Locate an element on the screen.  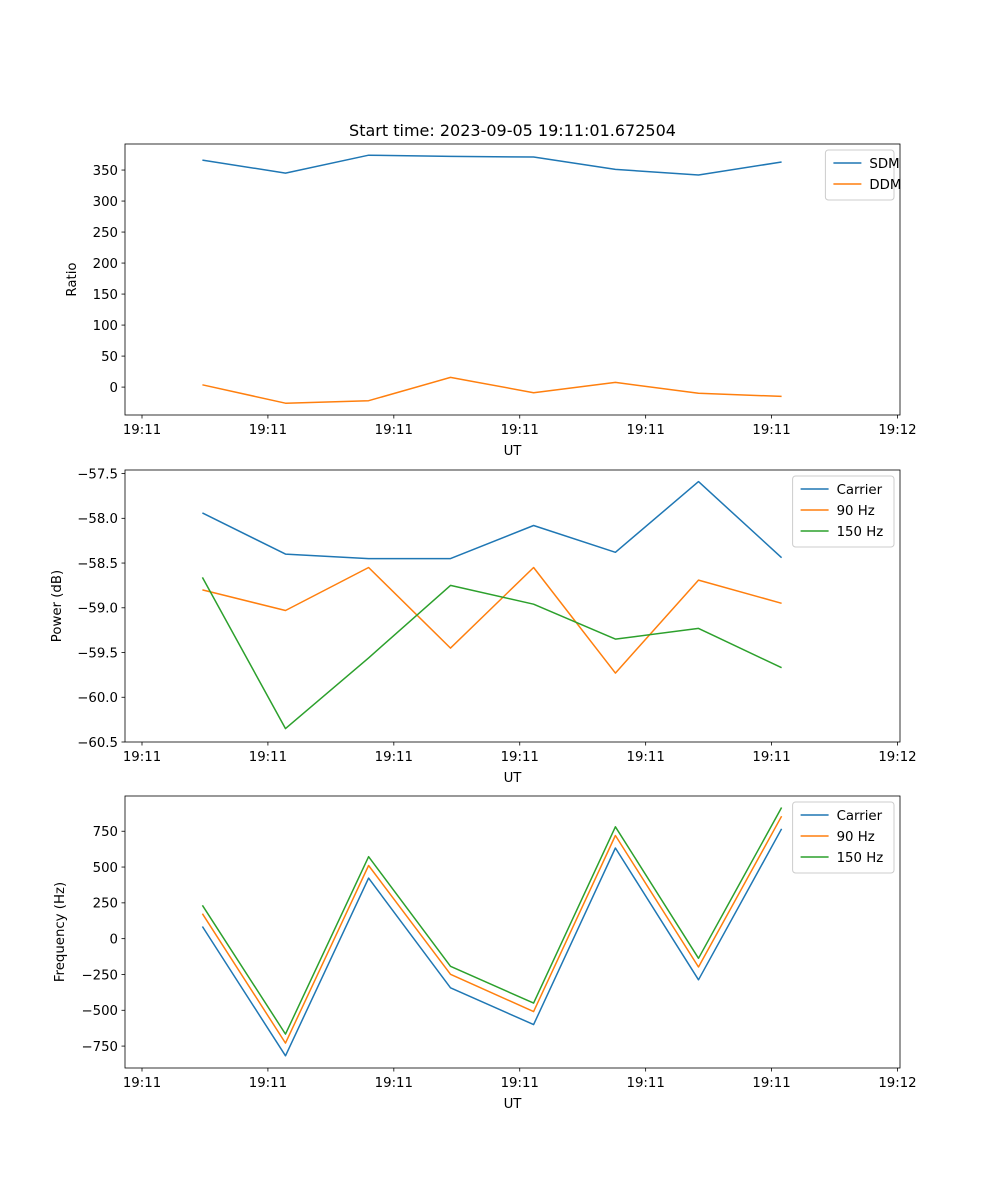
legend: SDM DDM is located at coordinates (862, 175).